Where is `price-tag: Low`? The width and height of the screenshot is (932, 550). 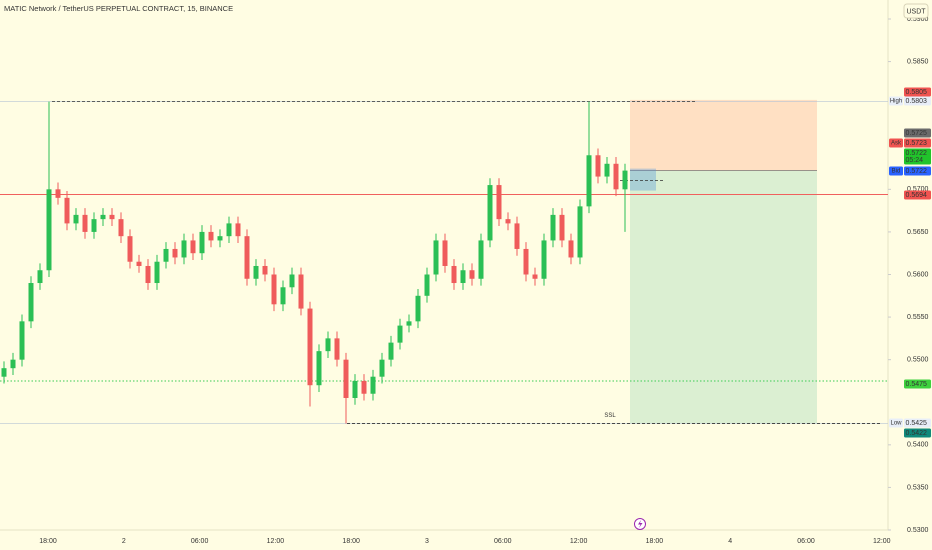 price-tag: Low is located at coordinates (896, 424).